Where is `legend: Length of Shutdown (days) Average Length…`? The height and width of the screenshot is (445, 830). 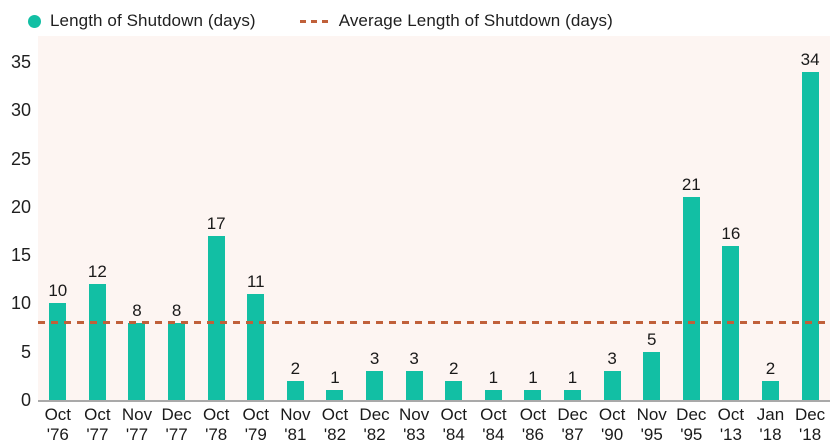 legend: Length of Shutdown (days) Average Length… is located at coordinates (429, 21).